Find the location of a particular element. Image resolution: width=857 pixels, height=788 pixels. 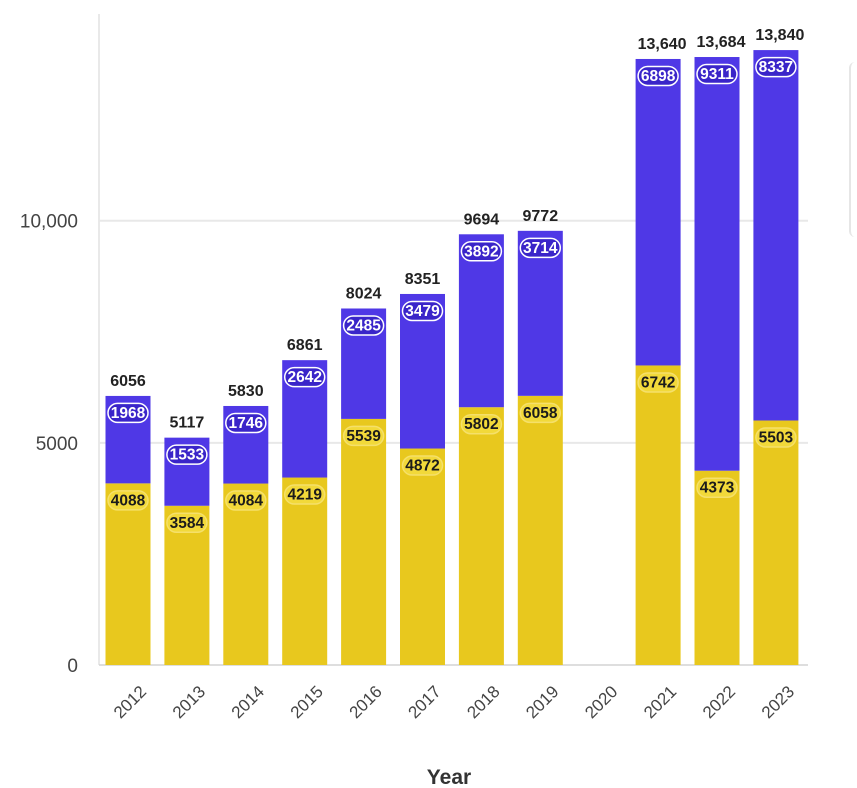

segment-label: 8337 is located at coordinates (776, 67).